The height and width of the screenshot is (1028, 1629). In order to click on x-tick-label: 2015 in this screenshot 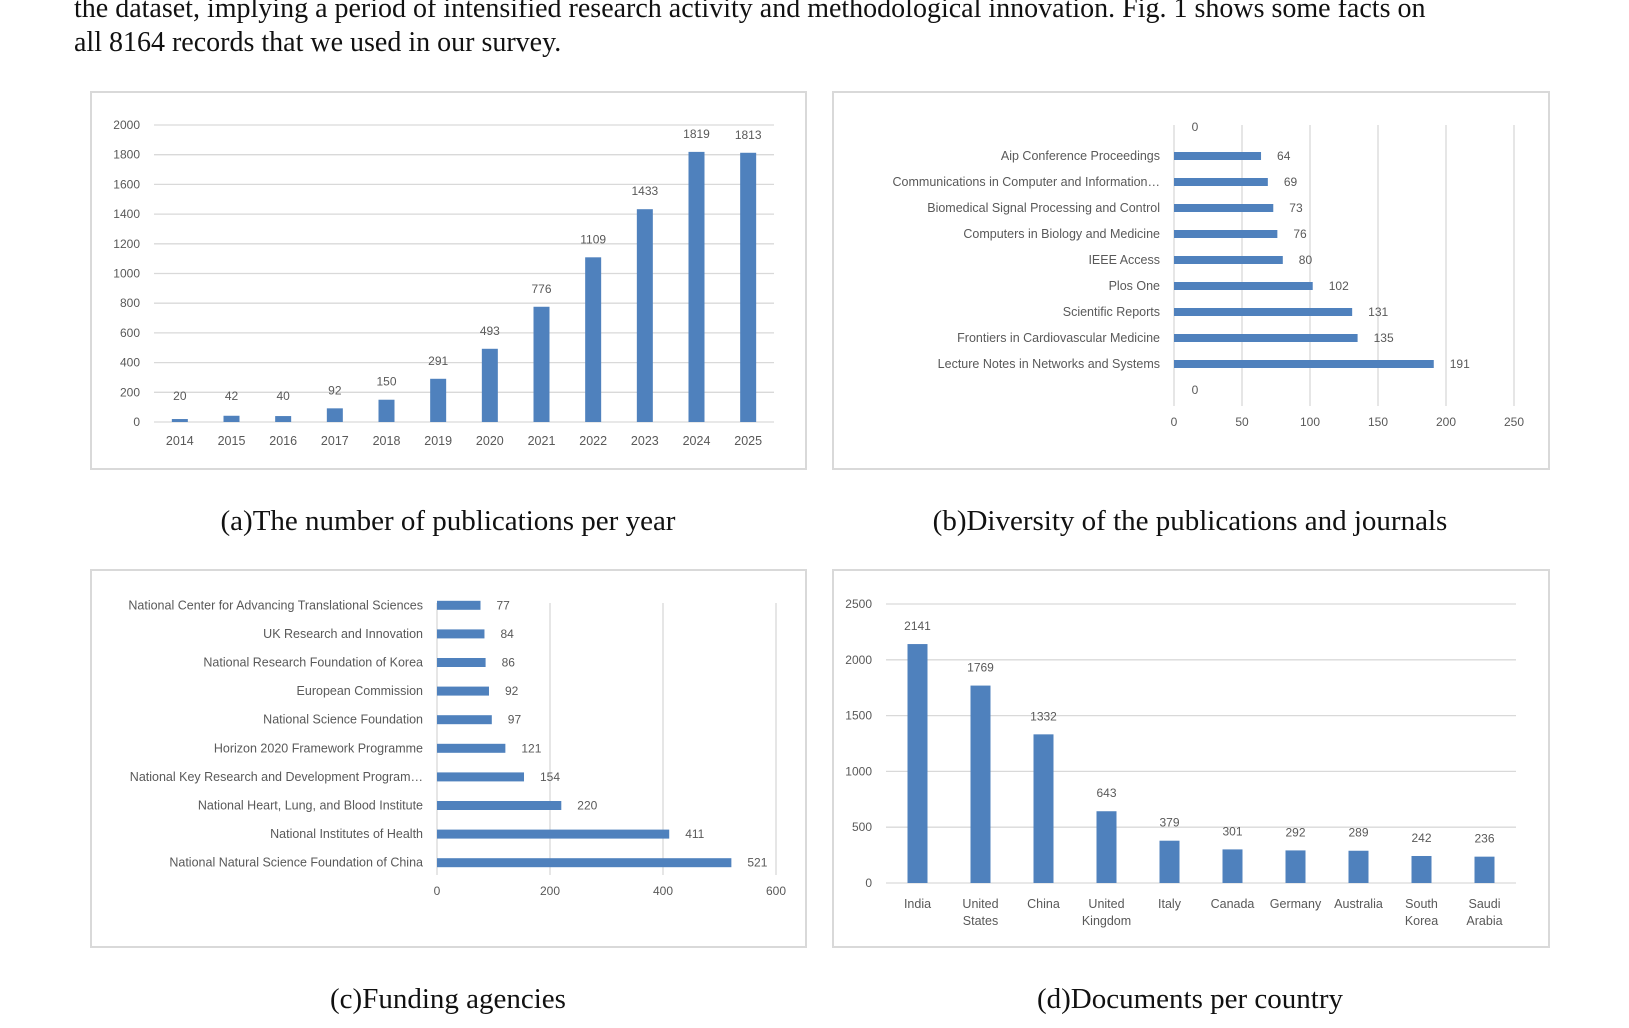, I will do `click(232, 441)`.